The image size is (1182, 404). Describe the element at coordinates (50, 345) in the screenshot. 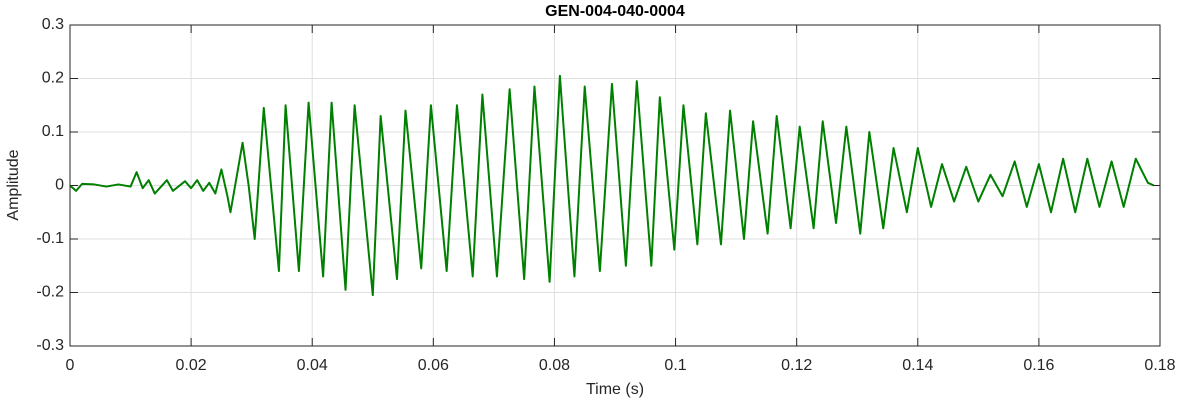

I see `y-tick-label: -0.3` at that location.